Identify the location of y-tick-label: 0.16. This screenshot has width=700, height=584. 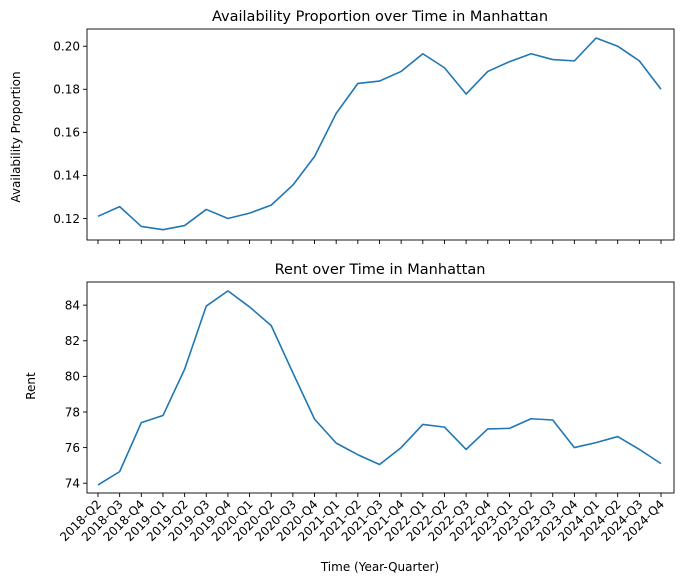
(66, 133).